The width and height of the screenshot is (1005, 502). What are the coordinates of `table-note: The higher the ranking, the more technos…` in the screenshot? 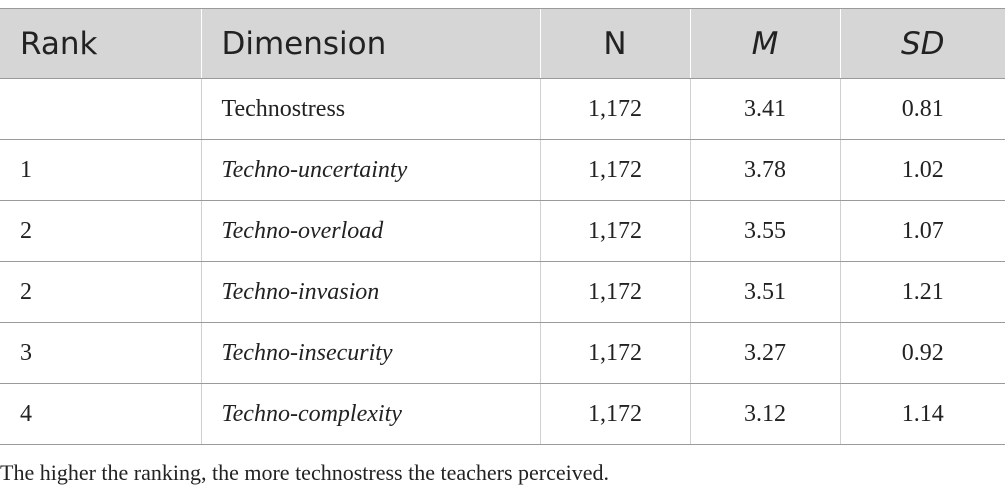 It's located at (305, 472).